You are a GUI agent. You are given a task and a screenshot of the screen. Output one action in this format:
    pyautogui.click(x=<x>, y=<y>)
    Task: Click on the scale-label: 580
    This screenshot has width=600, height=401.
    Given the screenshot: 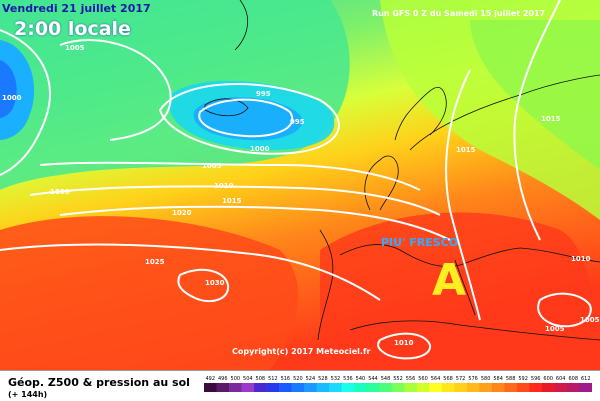 What is the action you would take?
    pyautogui.click(x=486, y=379)
    